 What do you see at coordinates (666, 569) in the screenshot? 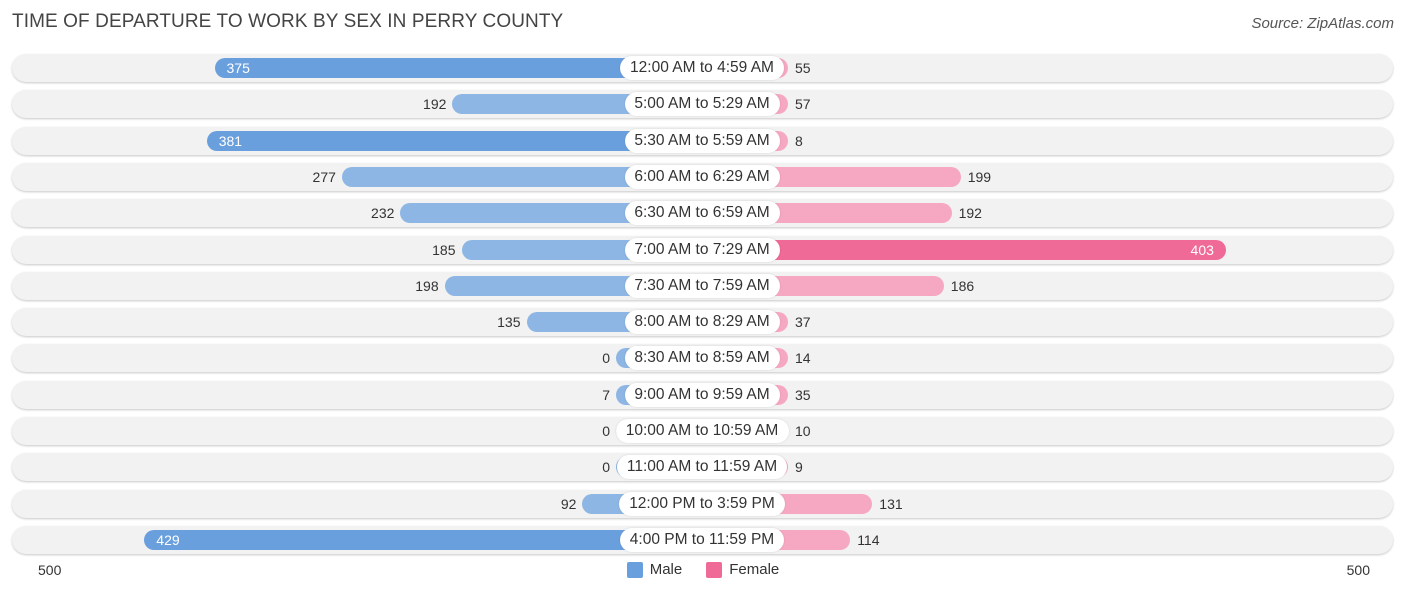
I see `legend-label-male: Male` at bounding box center [666, 569].